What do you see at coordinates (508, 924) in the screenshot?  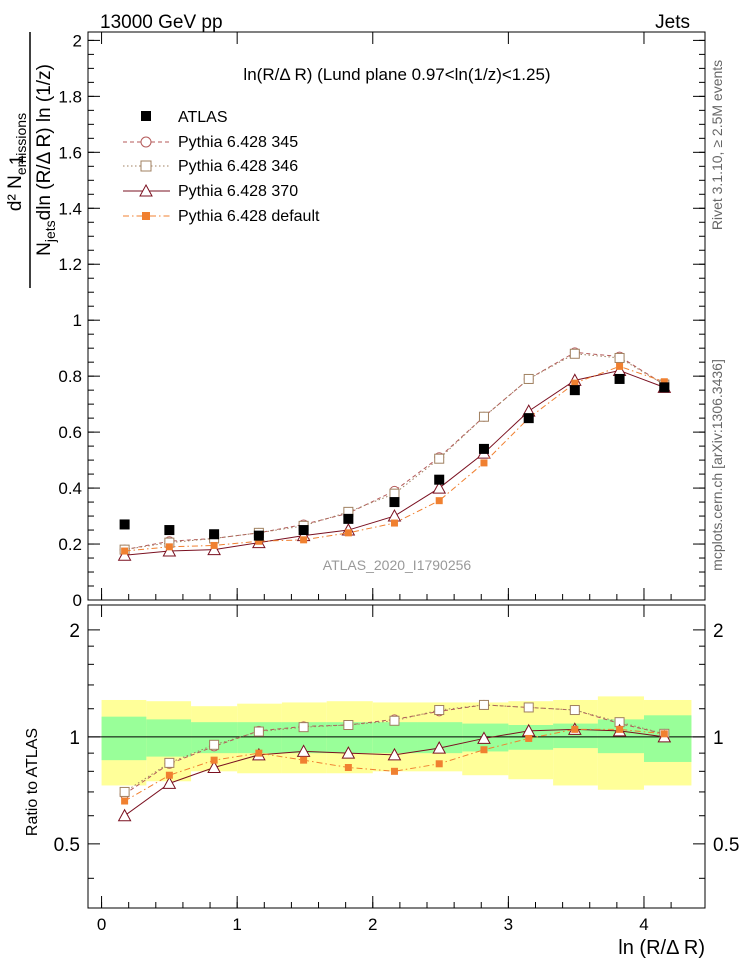 I see `x-tick-label: 3` at bounding box center [508, 924].